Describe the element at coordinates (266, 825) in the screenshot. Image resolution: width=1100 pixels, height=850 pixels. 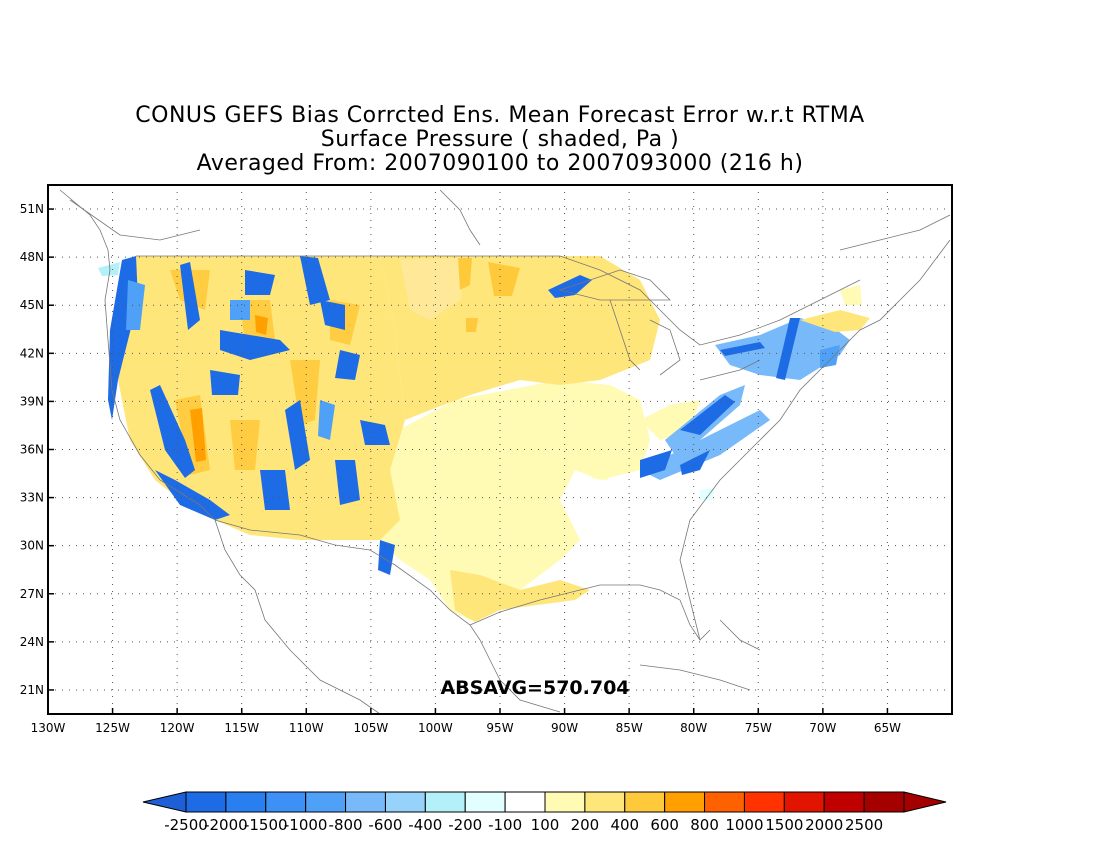
I see `colorbar-label: -1500` at that location.